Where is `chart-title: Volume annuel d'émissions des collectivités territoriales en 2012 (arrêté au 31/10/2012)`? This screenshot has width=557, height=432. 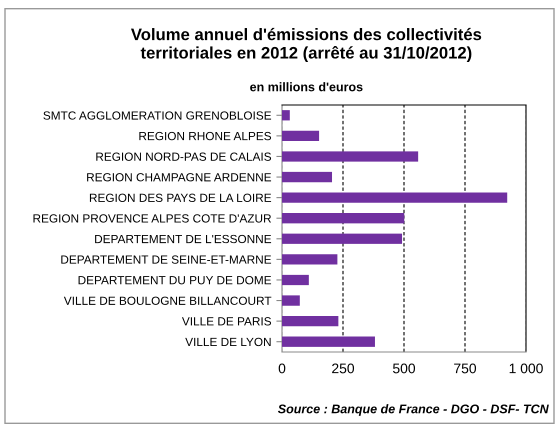
chart-title: Volume annuel d'émissions des collectivités territoriales en 2012 (arrêté au 31/10/2012) is located at coordinates (306, 45).